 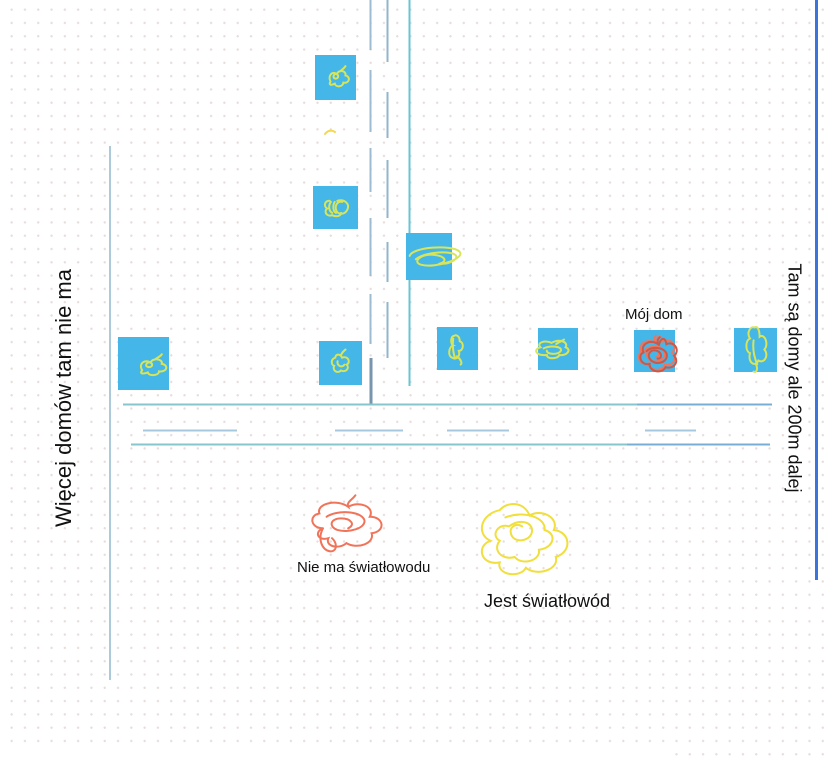 What do you see at coordinates (330, 132) in the screenshot?
I see `tiny-yellow-dash` at bounding box center [330, 132].